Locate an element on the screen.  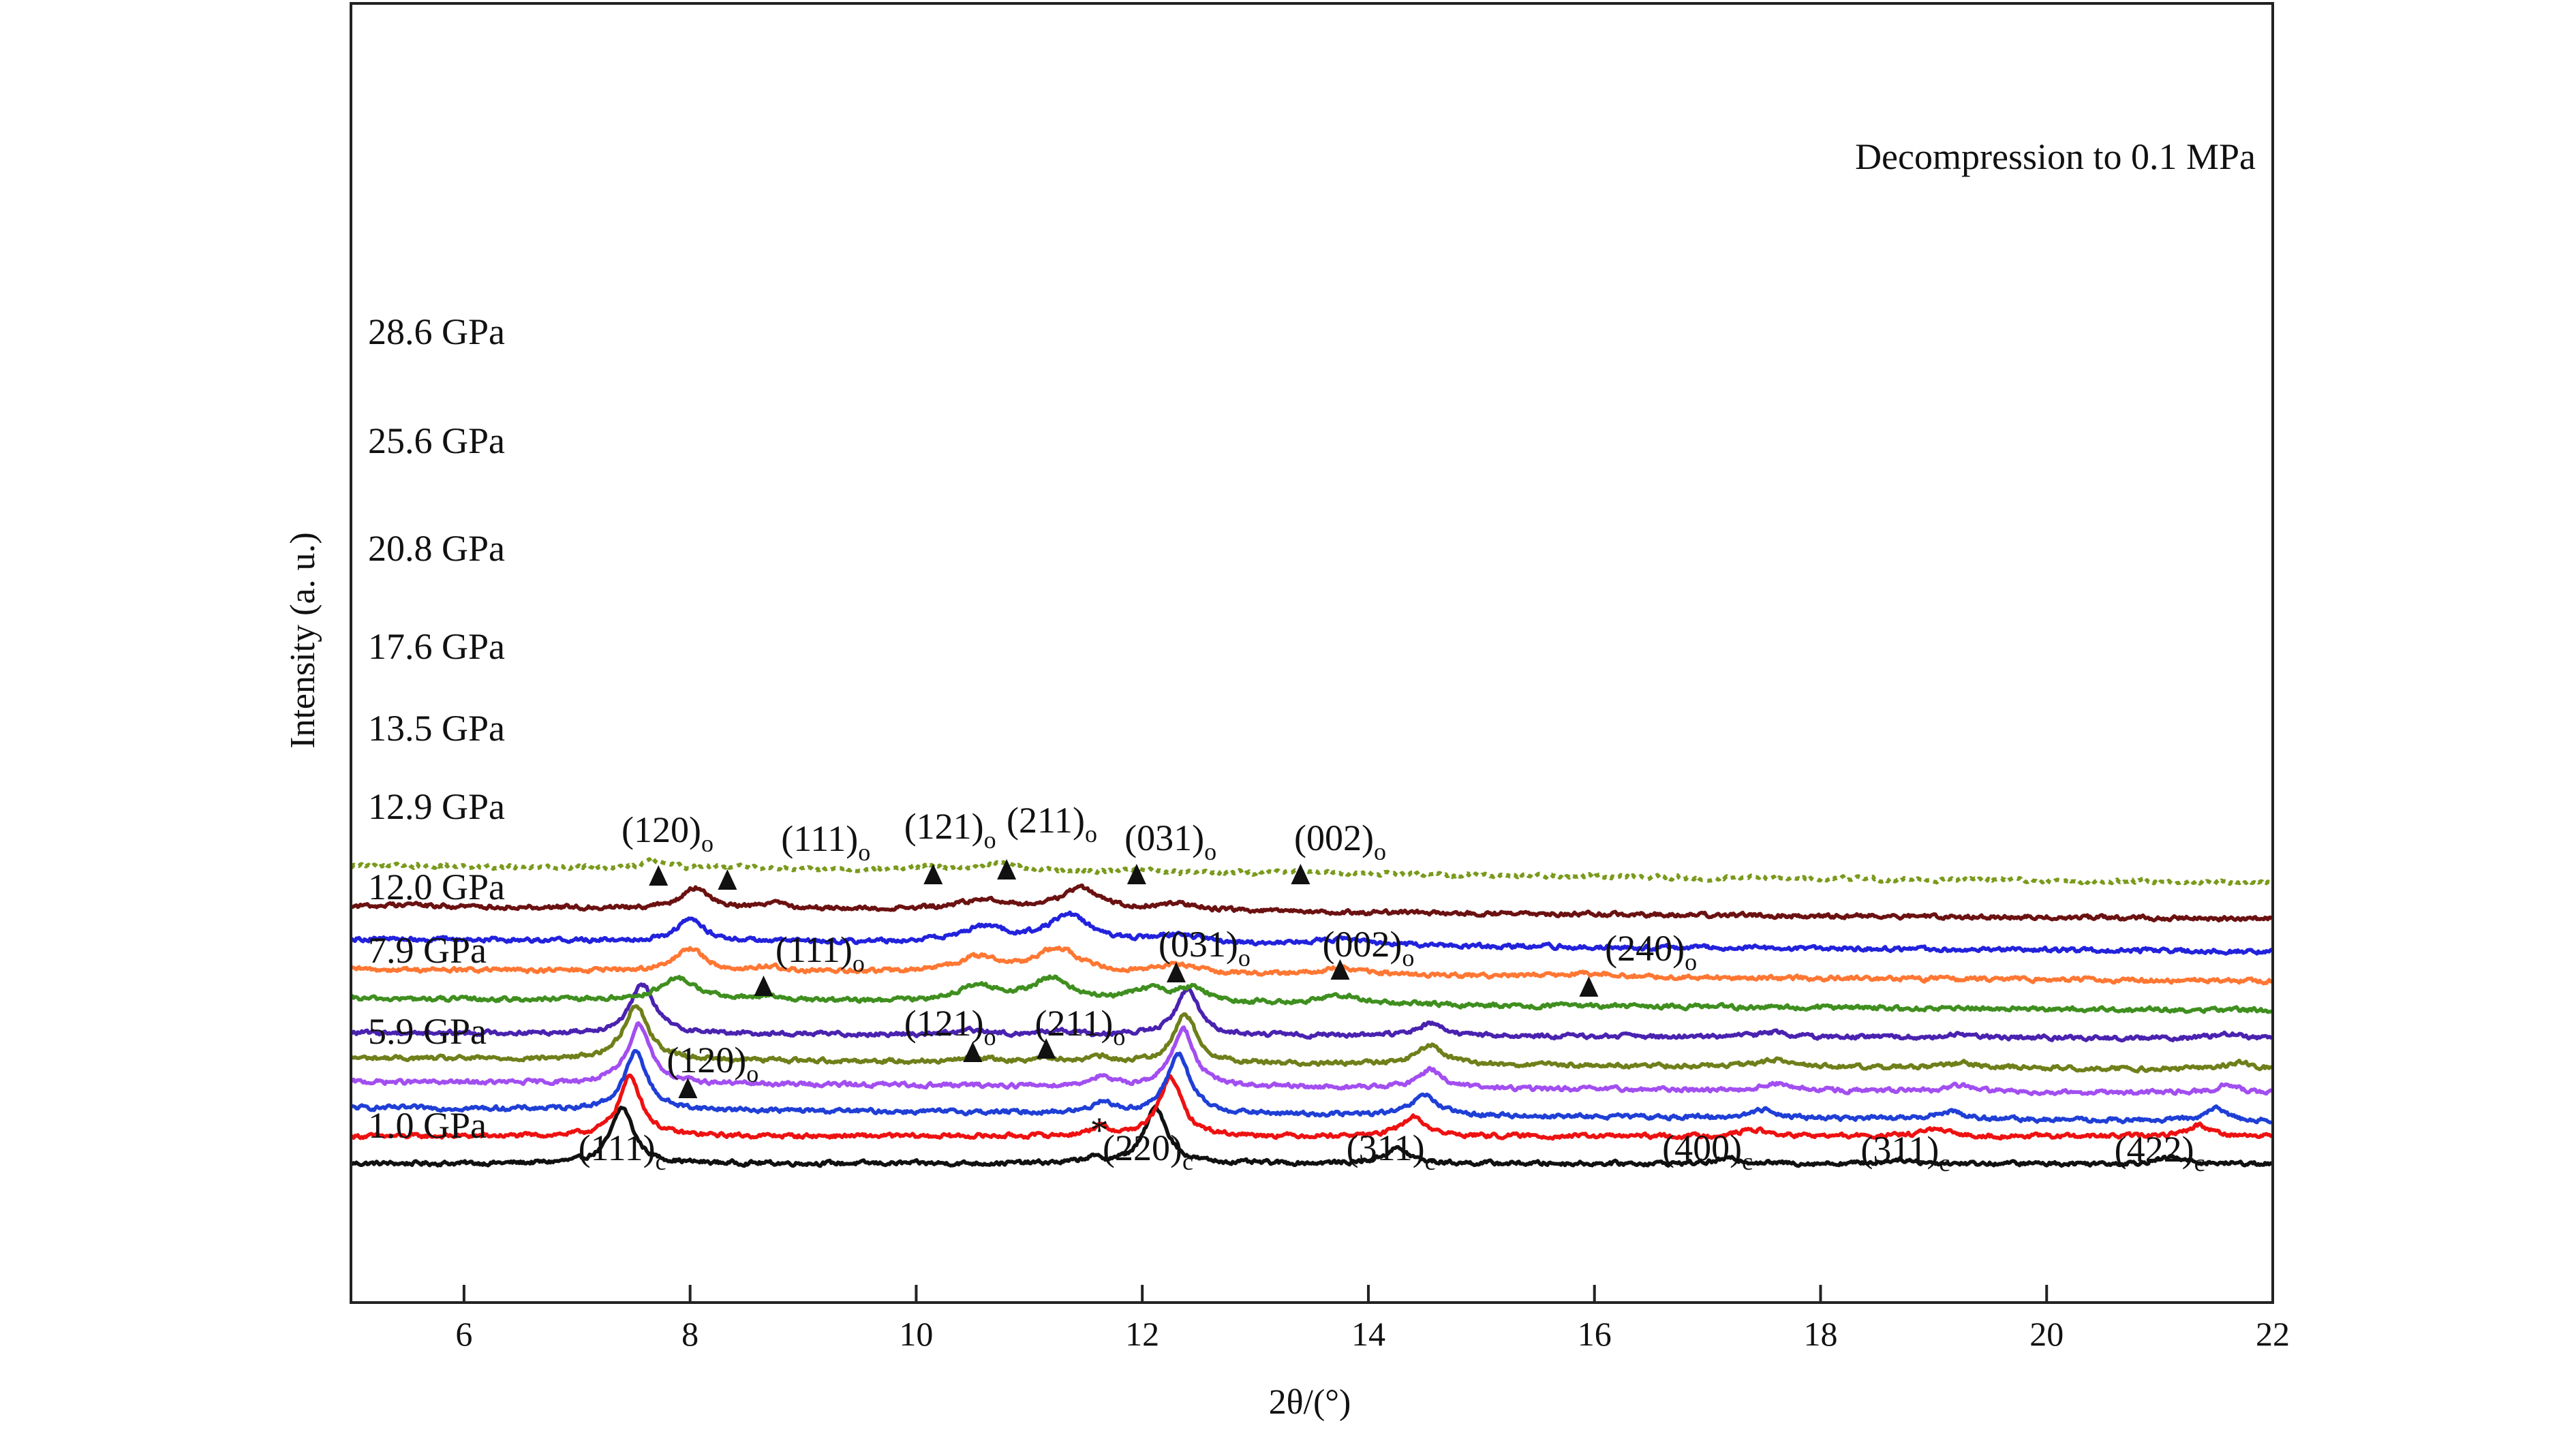
x-axis-title: 2θ/(°) is located at coordinates (1310, 1402).